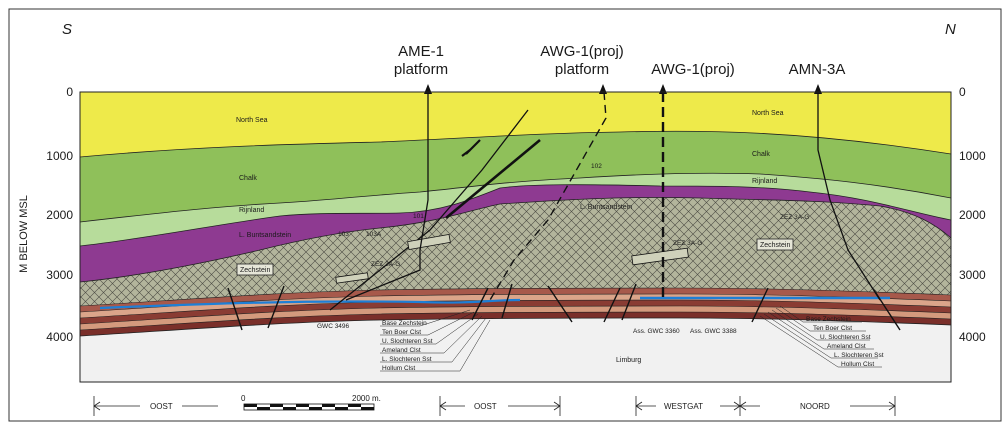 The width and height of the screenshot is (1005, 423). Describe the element at coordinates (387, 196) in the screenshot. I see `well-ame1-path` at that location.